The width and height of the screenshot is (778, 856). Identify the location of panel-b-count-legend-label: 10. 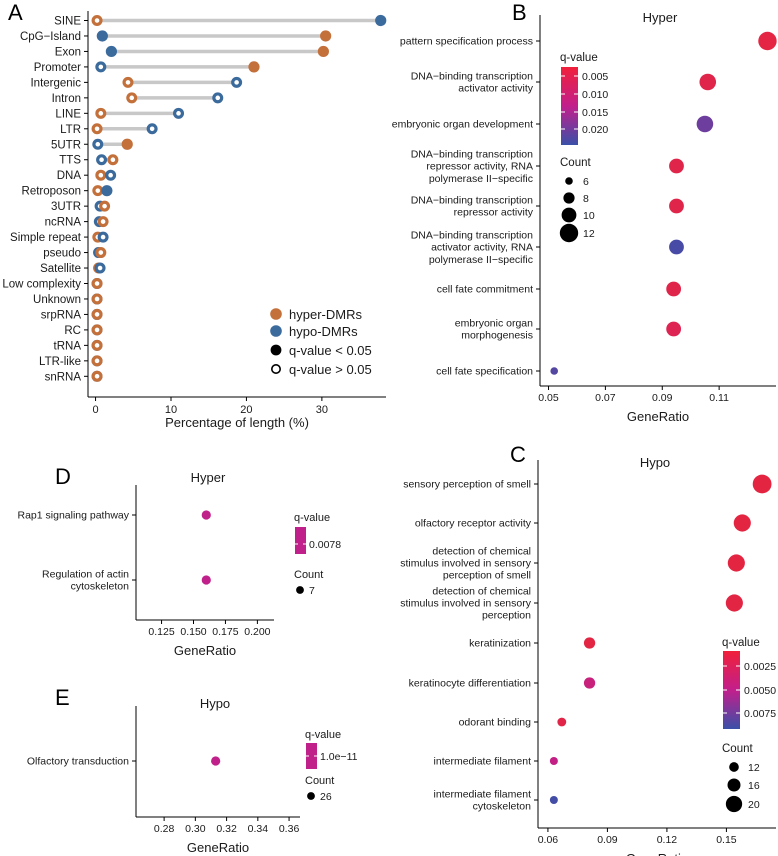
(589, 216).